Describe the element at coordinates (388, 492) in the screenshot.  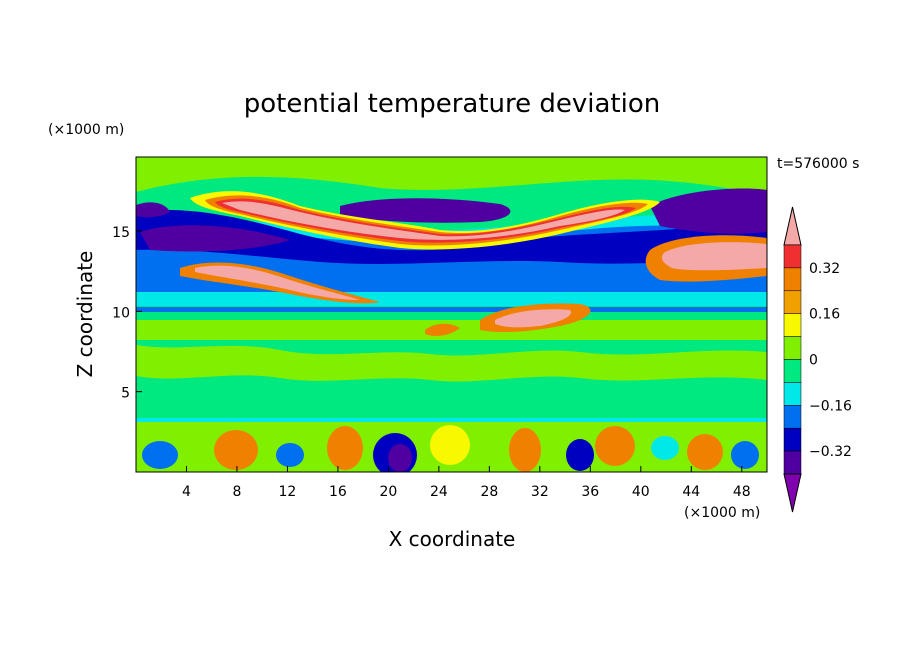
I see `x-tick-label: 20` at that location.